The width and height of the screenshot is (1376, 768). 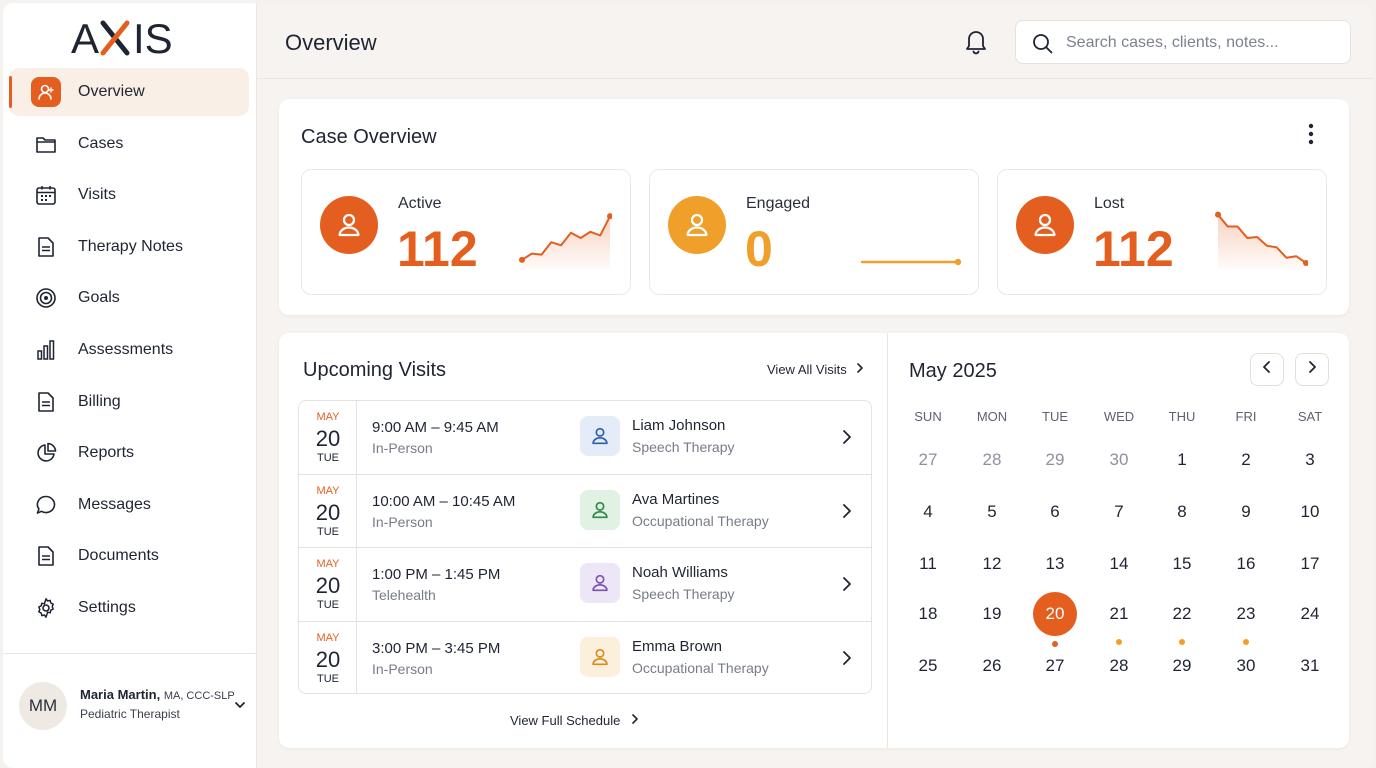 What do you see at coordinates (1310, 511) in the screenshot?
I see `calendar-day: 10` at bounding box center [1310, 511].